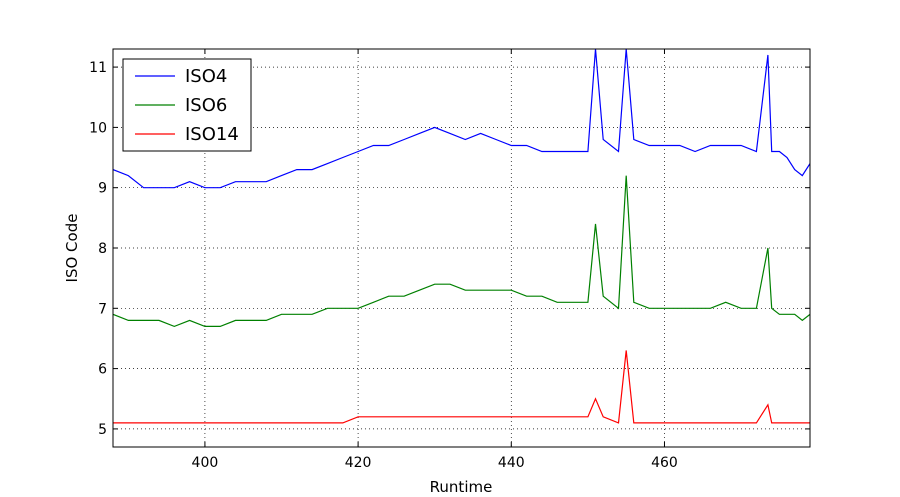 The image size is (900, 497). Describe the element at coordinates (206, 76) in the screenshot. I see `legend-label-iso4: ISO4` at that location.